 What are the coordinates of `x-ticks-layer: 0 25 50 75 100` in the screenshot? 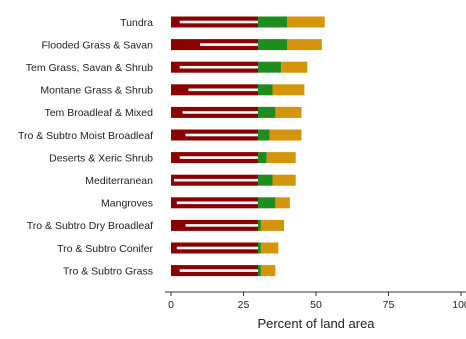 It's located at (317, 301).